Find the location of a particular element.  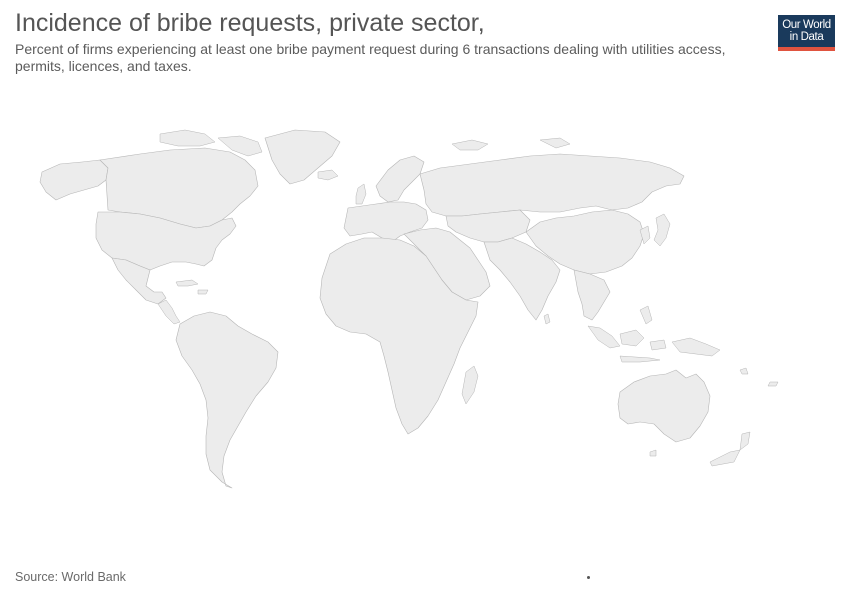

greenland-region is located at coordinates (302, 157).